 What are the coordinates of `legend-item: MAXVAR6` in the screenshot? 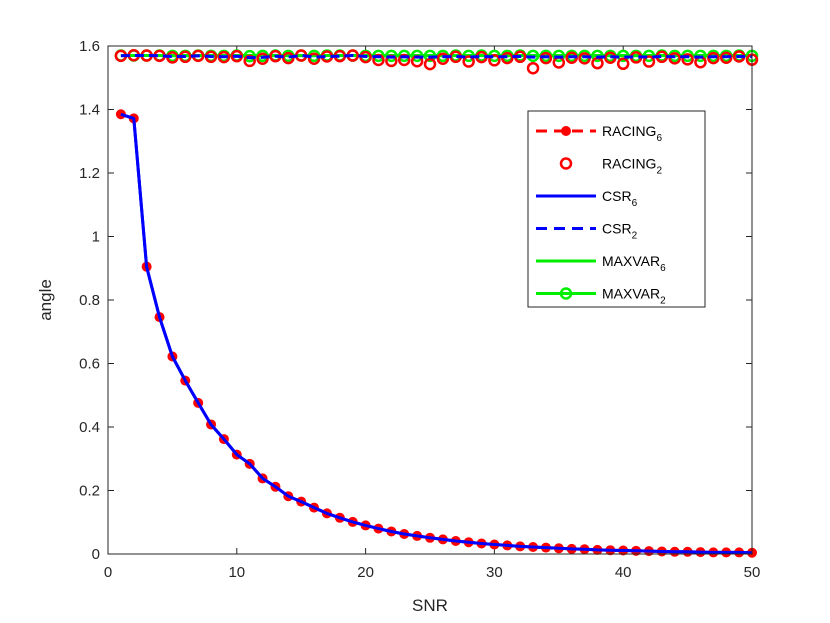 It's located at (601, 263).